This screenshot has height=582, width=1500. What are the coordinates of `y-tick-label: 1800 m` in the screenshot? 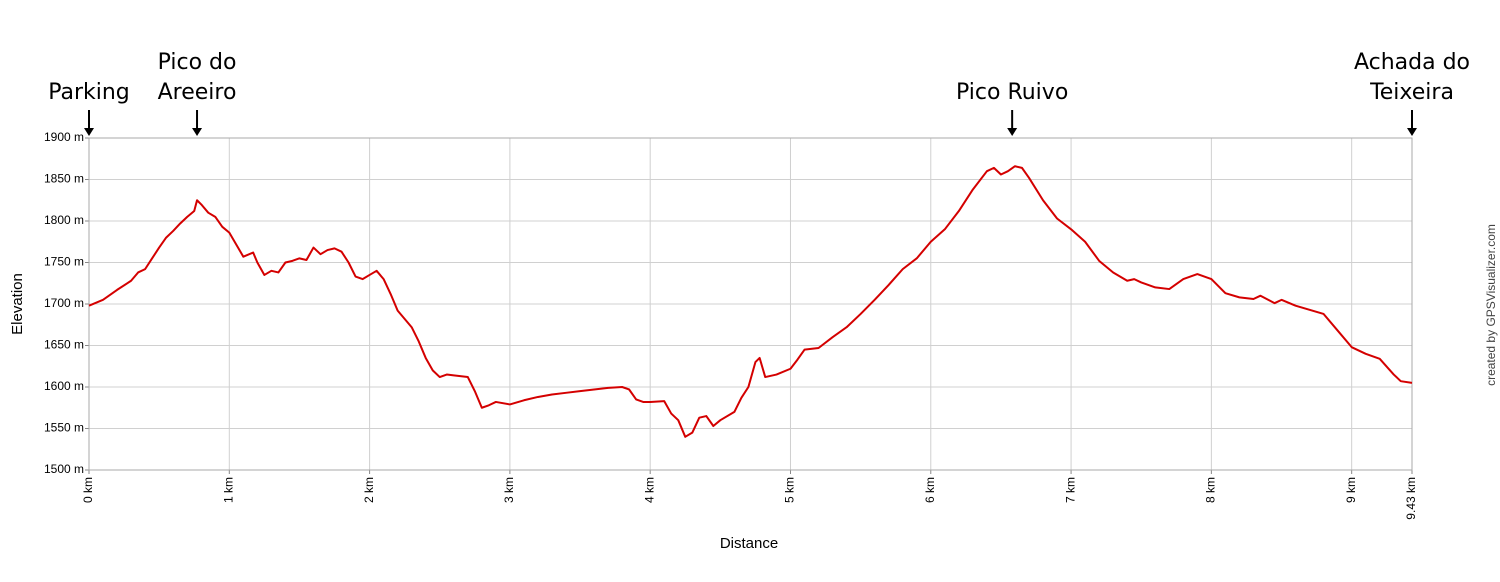 It's located at (64, 220).